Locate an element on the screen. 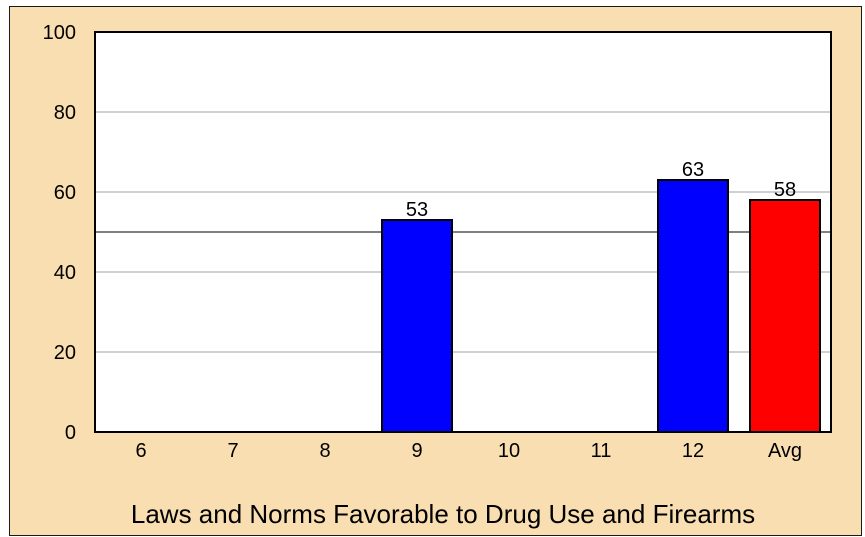  y-tick-label: 80 is located at coordinates (65, 113).